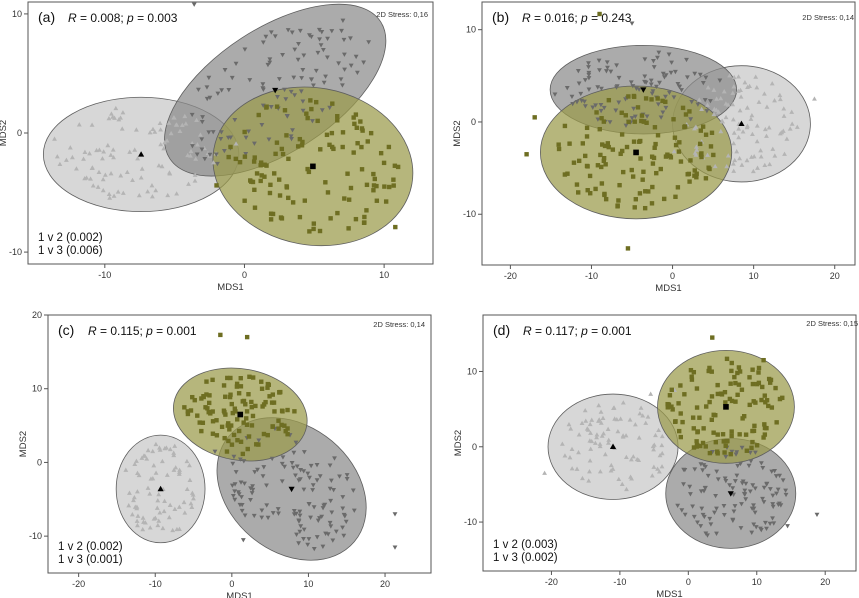 The image size is (859, 598). What do you see at coordinates (240, 414) in the screenshot?
I see `centroid-marker` at bounding box center [240, 414].